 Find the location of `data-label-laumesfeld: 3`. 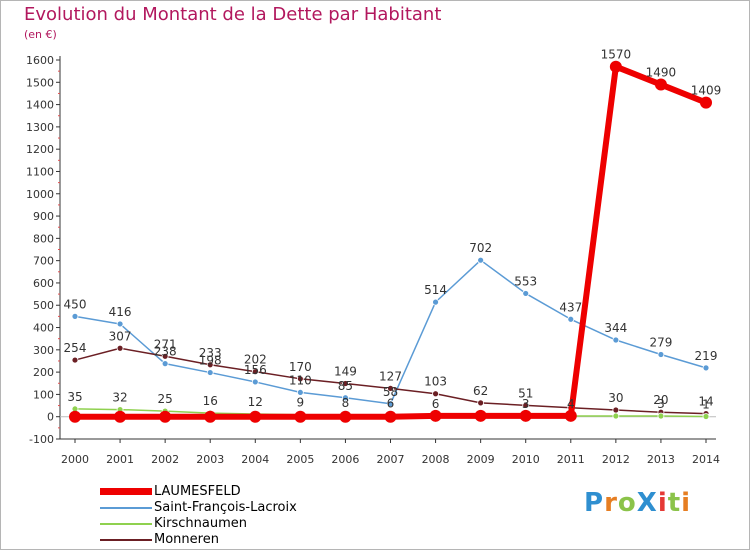

data-label-laumesfeld: 3 is located at coordinates (526, 404).